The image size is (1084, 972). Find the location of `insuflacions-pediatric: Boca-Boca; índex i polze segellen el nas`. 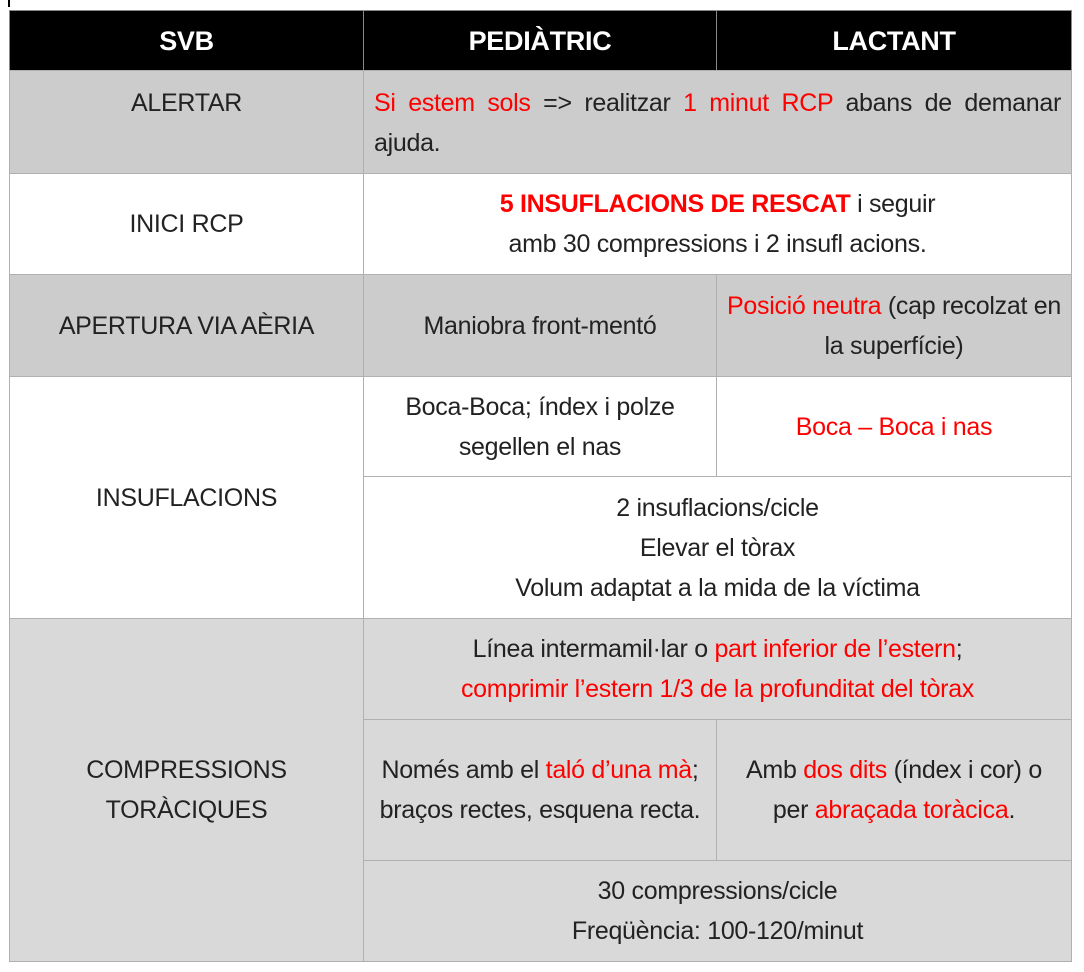

insuflacions-pediatric: Boca-Boca; índex i polze segellen el nas is located at coordinates (540, 426).